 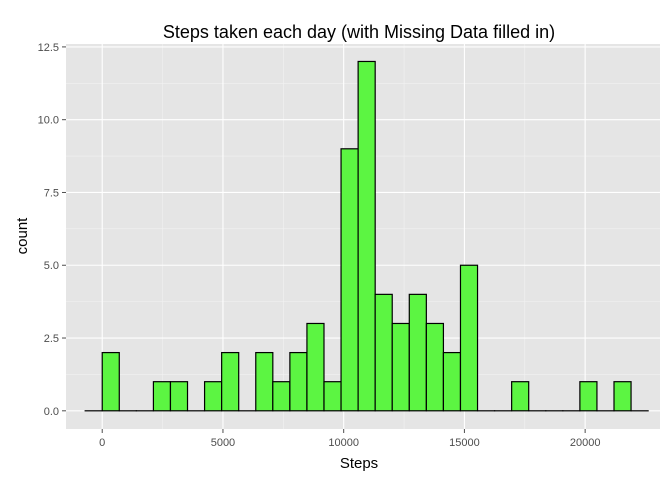 What do you see at coordinates (51, 266) in the screenshot?
I see `y-tick-label: 5.0` at bounding box center [51, 266].